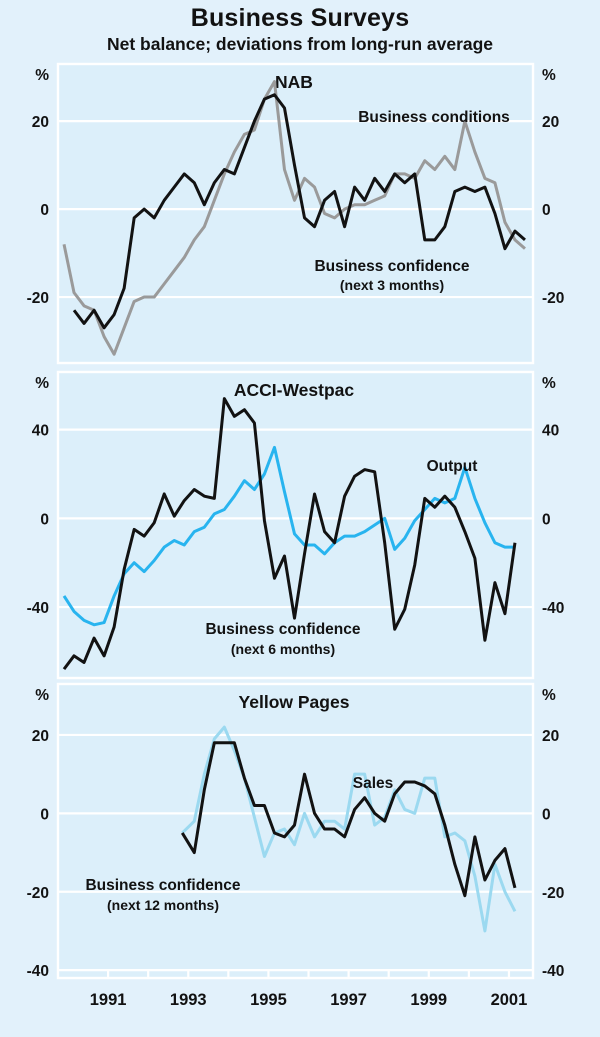 Image resolution: width=600 pixels, height=1037 pixels. I want to click on label-acci-business-confidence: Business confidence, so click(282, 629).